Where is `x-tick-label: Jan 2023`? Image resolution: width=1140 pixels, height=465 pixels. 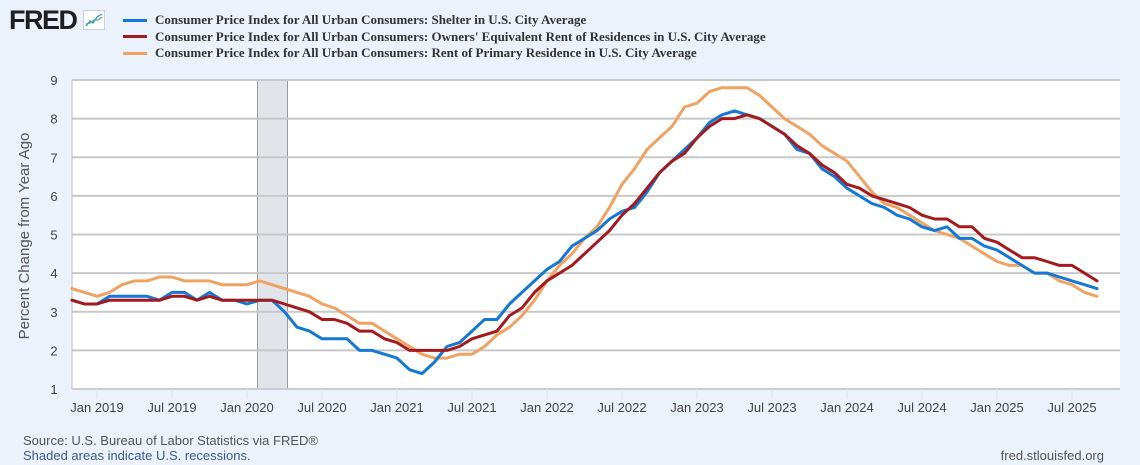 x-tick-label: Jan 2023 is located at coordinates (697, 407).